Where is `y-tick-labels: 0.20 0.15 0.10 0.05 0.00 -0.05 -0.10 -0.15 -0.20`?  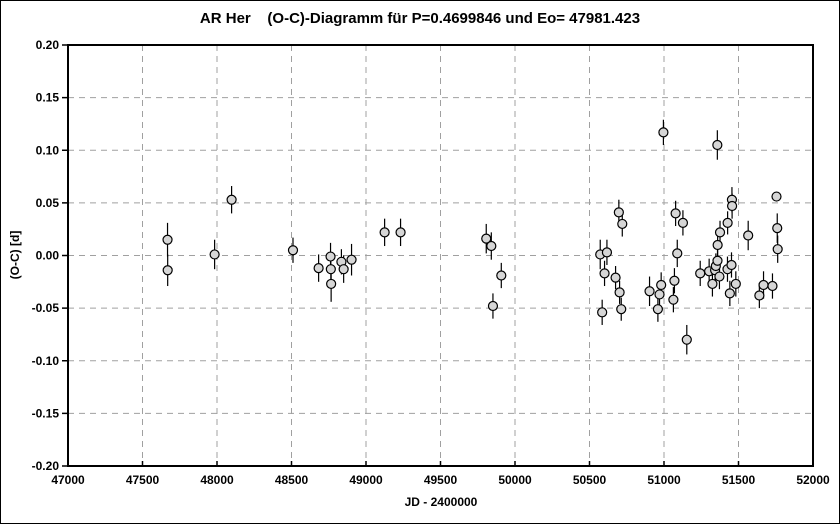
y-tick-labels: 0.20 0.15 0.10 0.05 0.00 -0.05 -0.10 -0.15 -0.20 is located at coordinates (46, 255).